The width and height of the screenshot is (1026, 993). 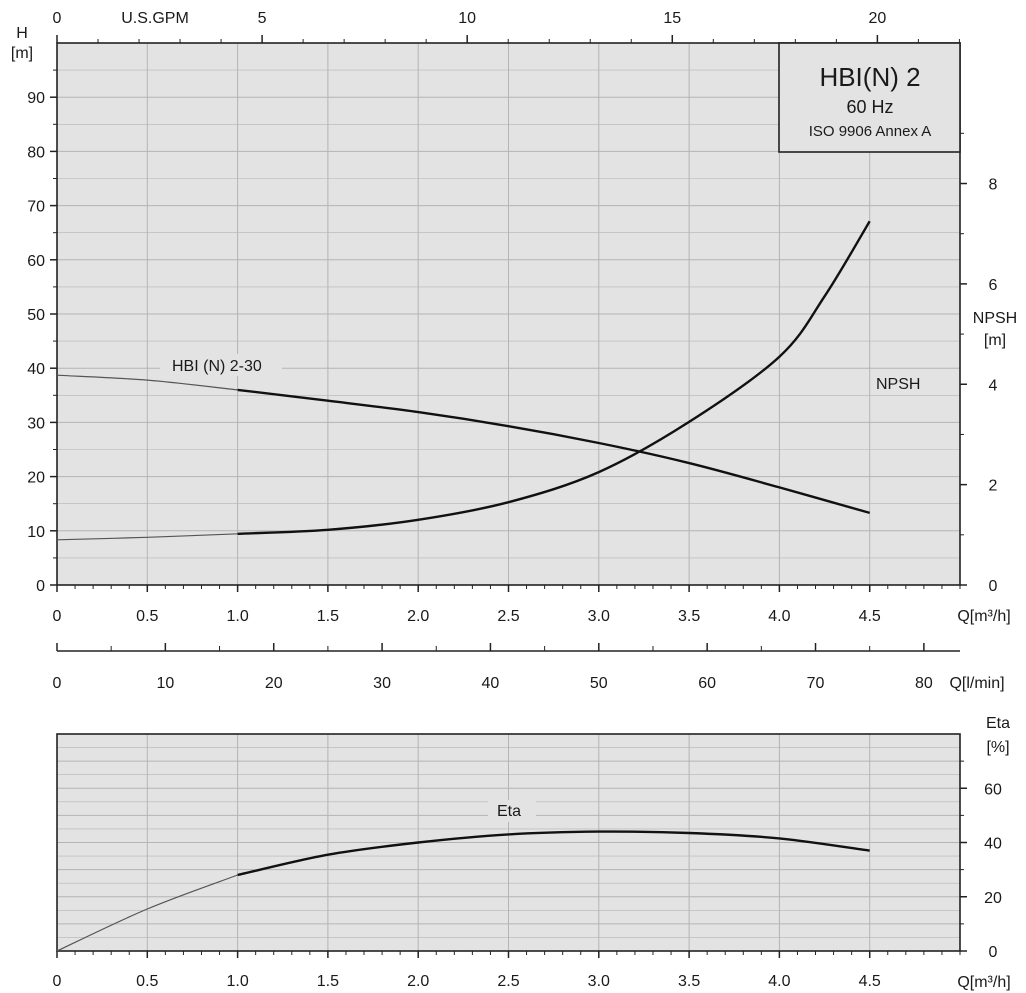 What do you see at coordinates (147, 537) in the screenshot?
I see `npsh-curve-extrapolated` at bounding box center [147, 537].